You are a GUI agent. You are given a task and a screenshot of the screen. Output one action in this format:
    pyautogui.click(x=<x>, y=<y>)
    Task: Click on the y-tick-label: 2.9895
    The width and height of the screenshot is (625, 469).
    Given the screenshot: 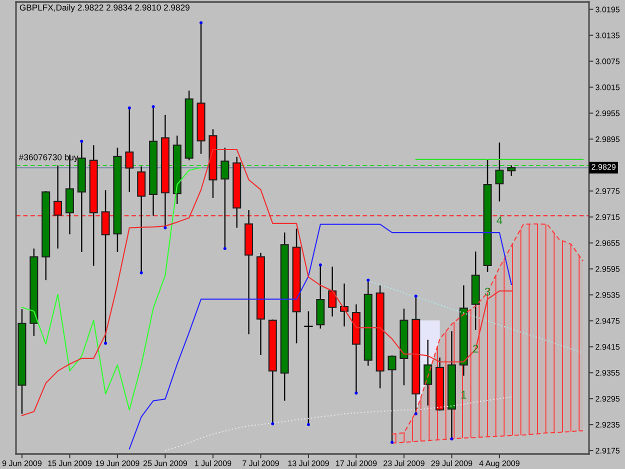 What is the action you would take?
    pyautogui.click(x=608, y=139)
    